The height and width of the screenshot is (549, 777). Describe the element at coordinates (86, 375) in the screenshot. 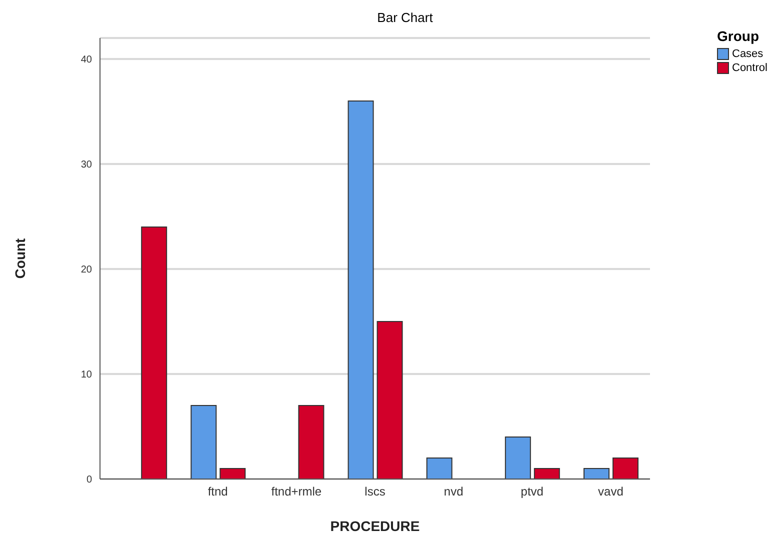

I see `y-tick-label: 10` at that location.